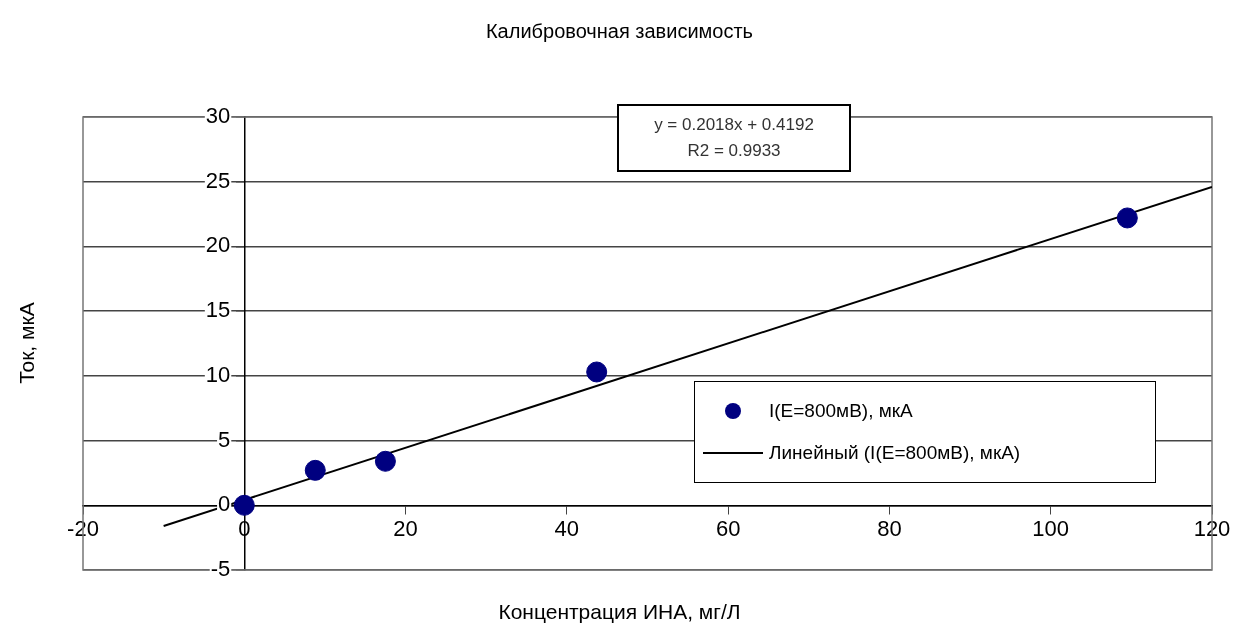 Image resolution: width=1239 pixels, height=632 pixels. Describe the element at coordinates (220, 569) in the screenshot. I see `y-tick-label: -5` at that location.